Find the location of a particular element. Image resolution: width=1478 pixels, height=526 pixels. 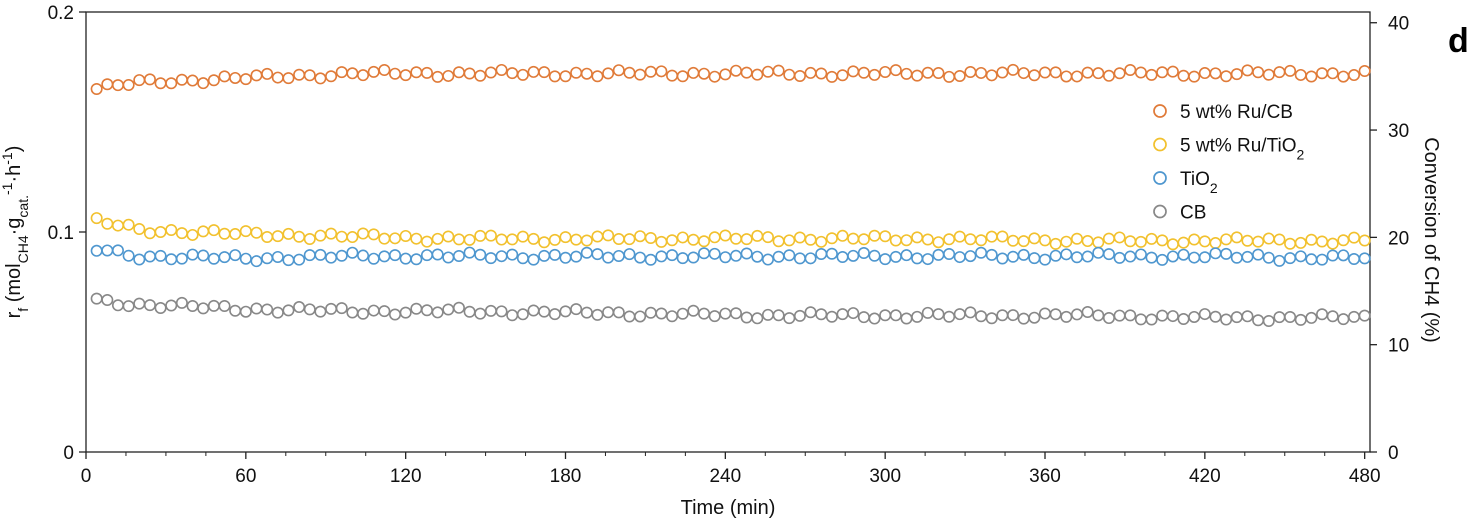

y-left-title-mid1: (mol is located at coordinates (14, 285).